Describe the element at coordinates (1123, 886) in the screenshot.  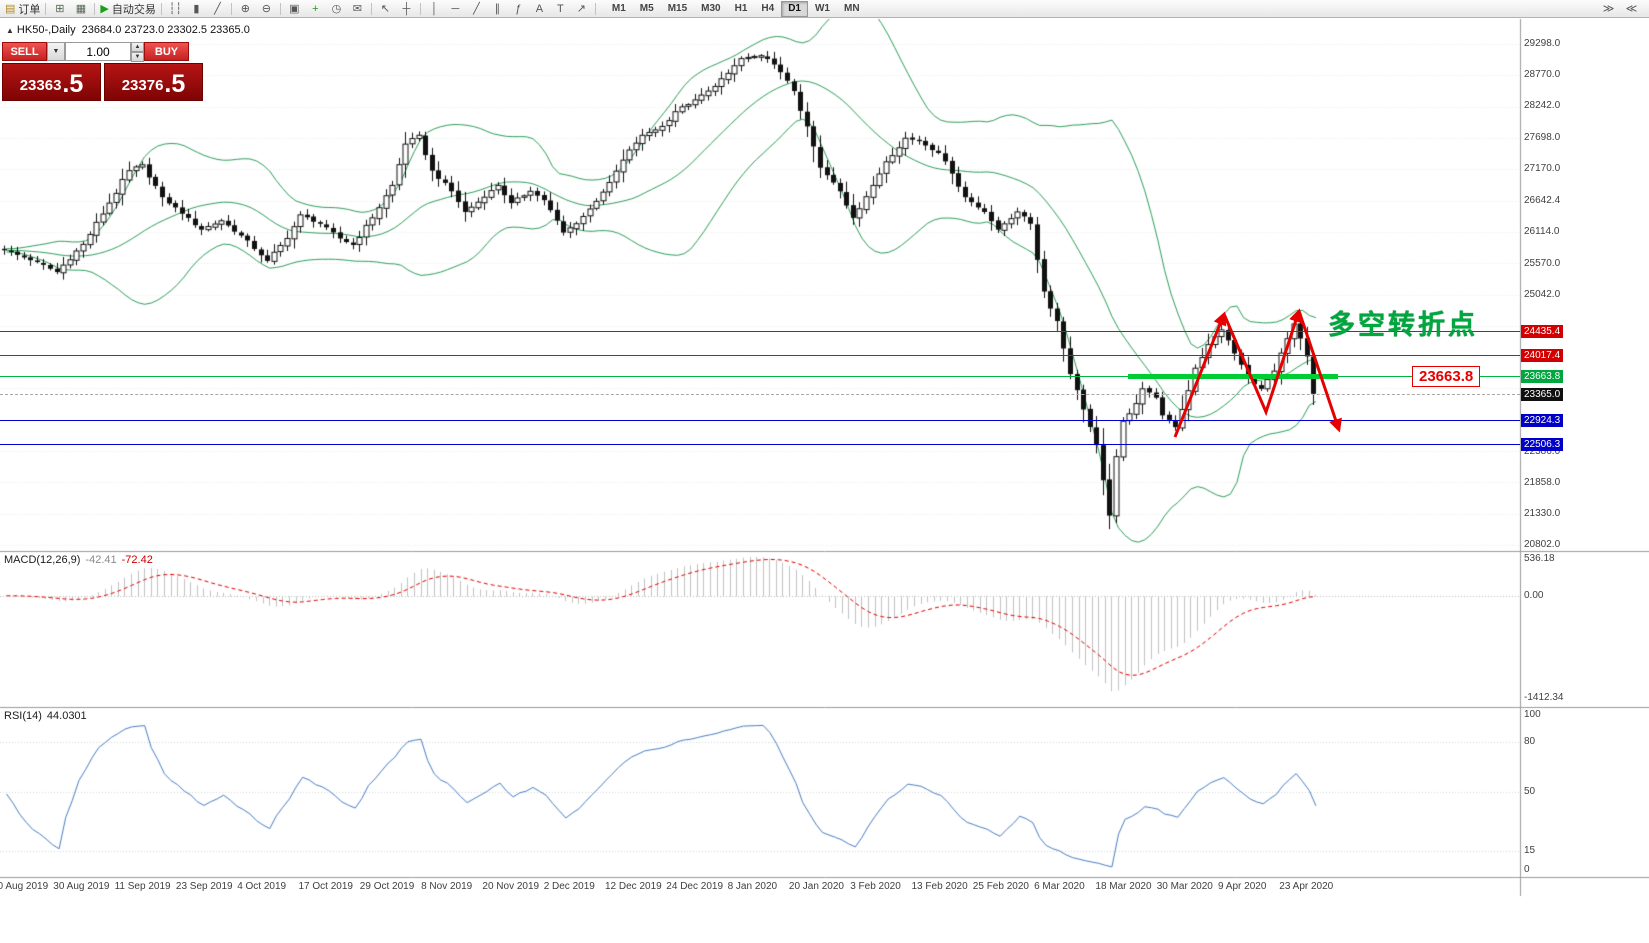
I see `date-axis-label: 18 Mar 2020` at that location.